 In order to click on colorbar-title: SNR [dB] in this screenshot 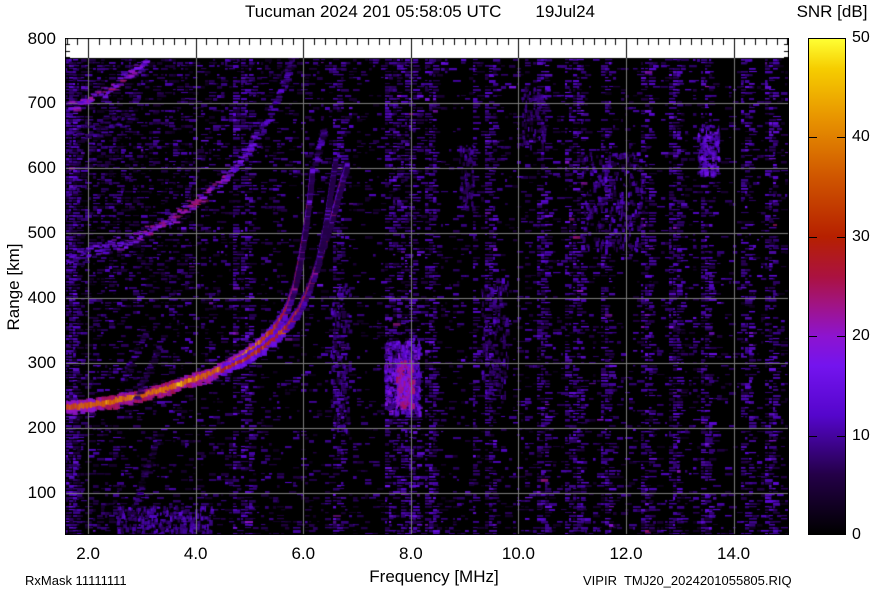, I will do `click(832, 11)`.